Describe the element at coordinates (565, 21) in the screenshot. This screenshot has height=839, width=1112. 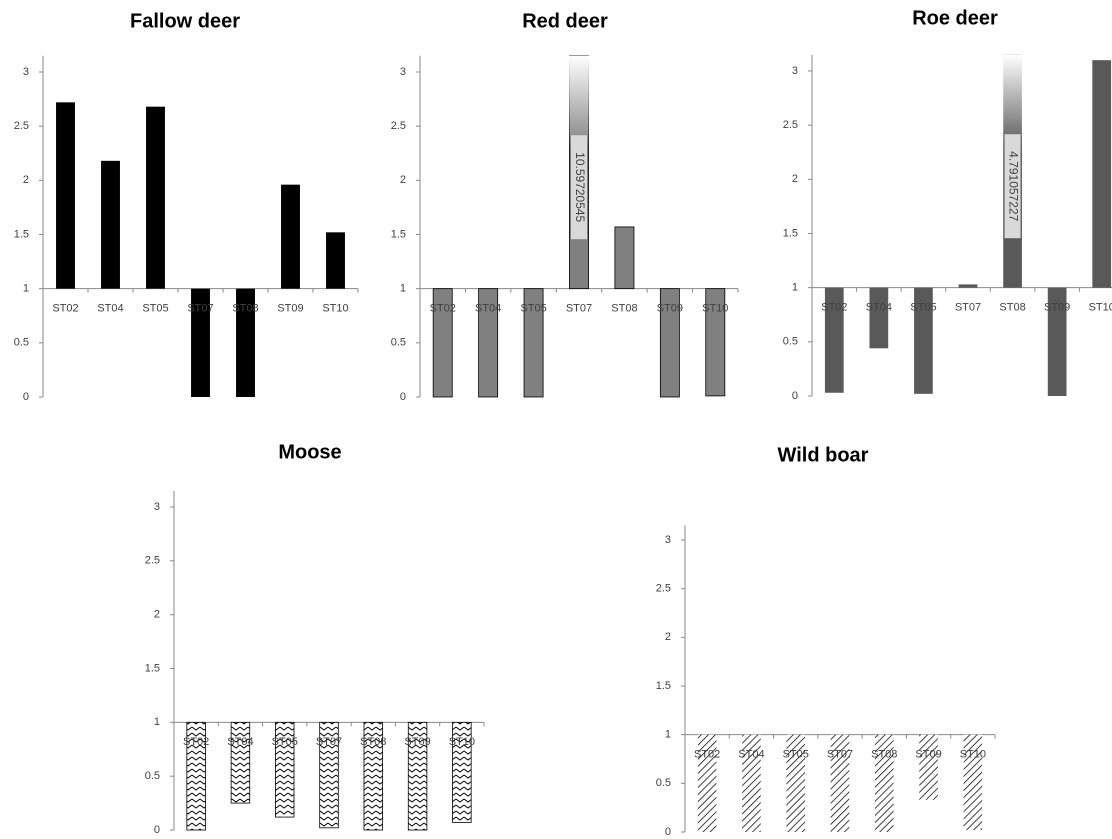
I see `chart-title: Red deer` at that location.